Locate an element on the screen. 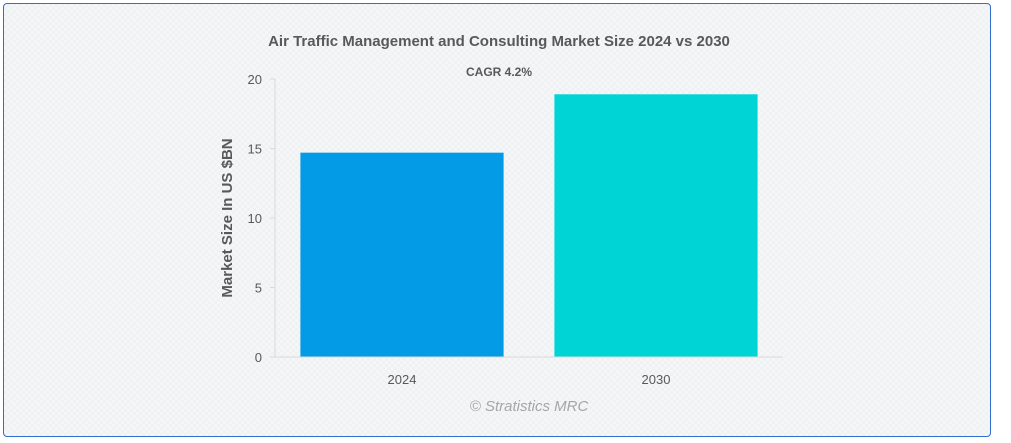 The width and height of the screenshot is (1011, 443). x-tick-label: 2030 is located at coordinates (656, 379).